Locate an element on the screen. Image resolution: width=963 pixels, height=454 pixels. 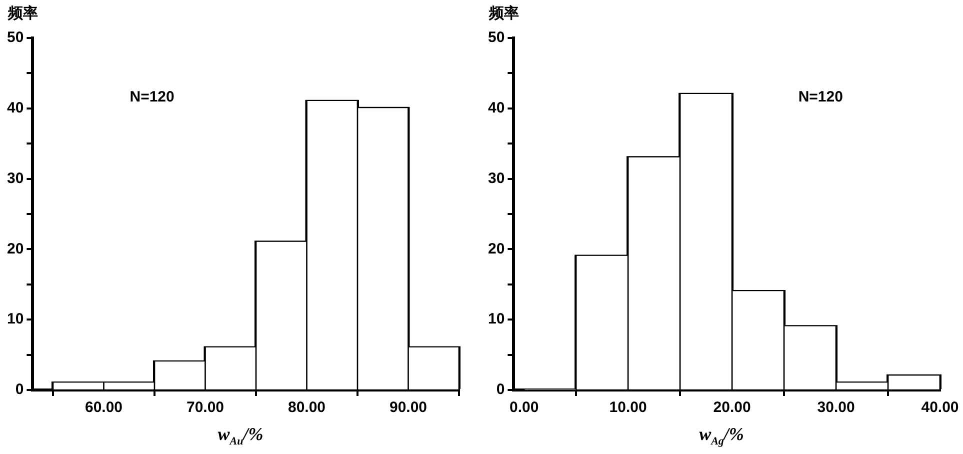
x-tick-label: 30.00 is located at coordinates (836, 407).